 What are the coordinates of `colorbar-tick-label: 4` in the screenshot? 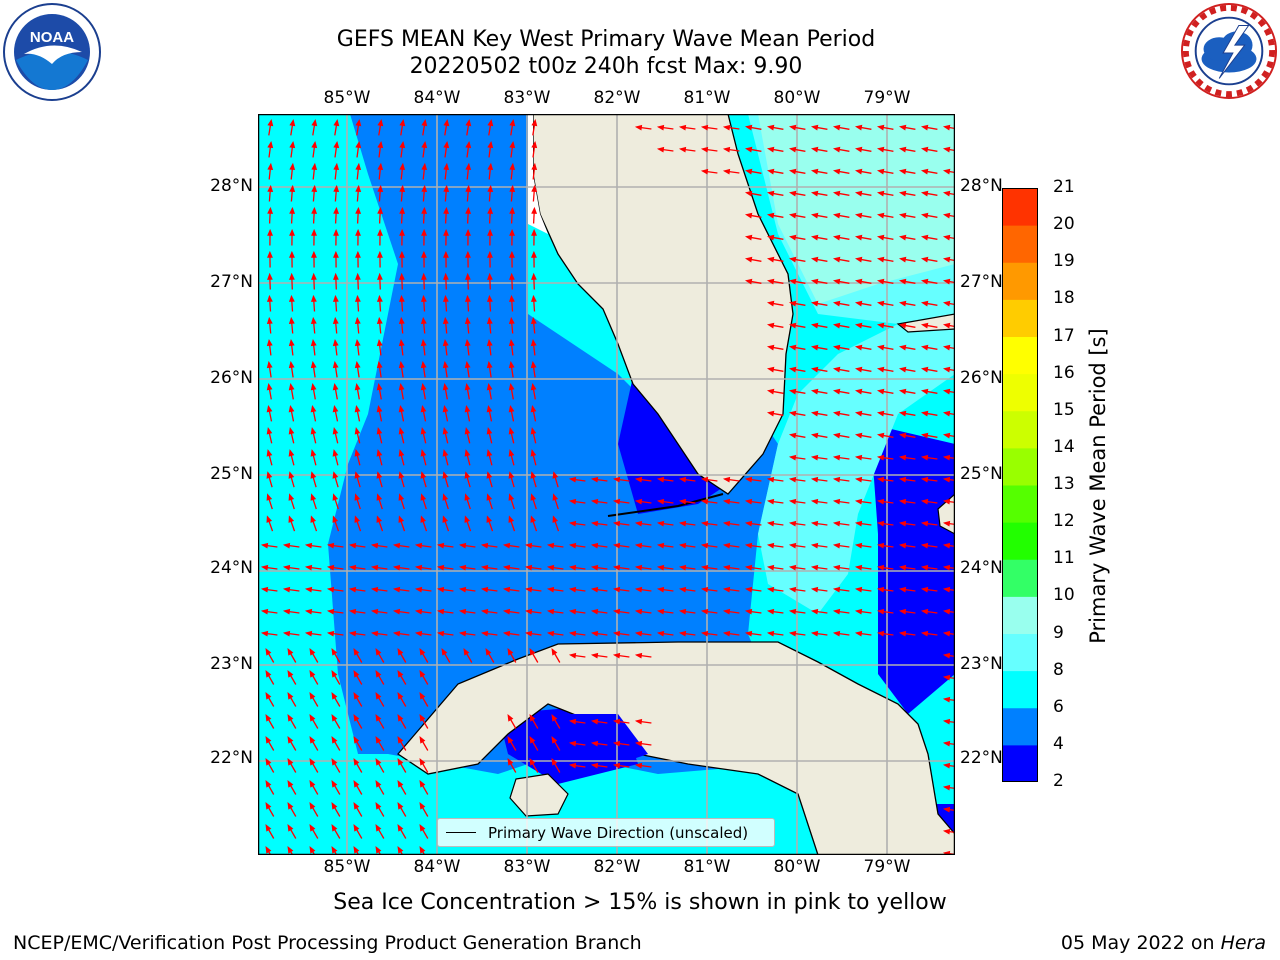 It's located at (1058, 743).